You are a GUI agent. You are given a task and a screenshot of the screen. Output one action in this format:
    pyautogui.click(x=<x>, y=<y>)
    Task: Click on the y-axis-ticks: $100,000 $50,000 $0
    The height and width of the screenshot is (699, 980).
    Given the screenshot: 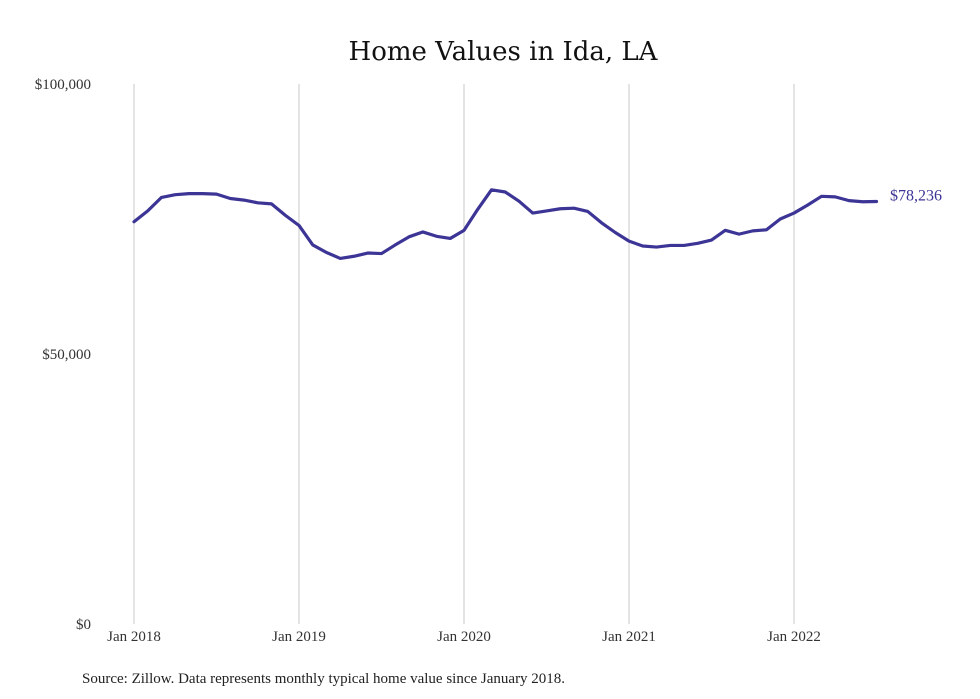 What is the action you would take?
    pyautogui.click(x=63, y=355)
    